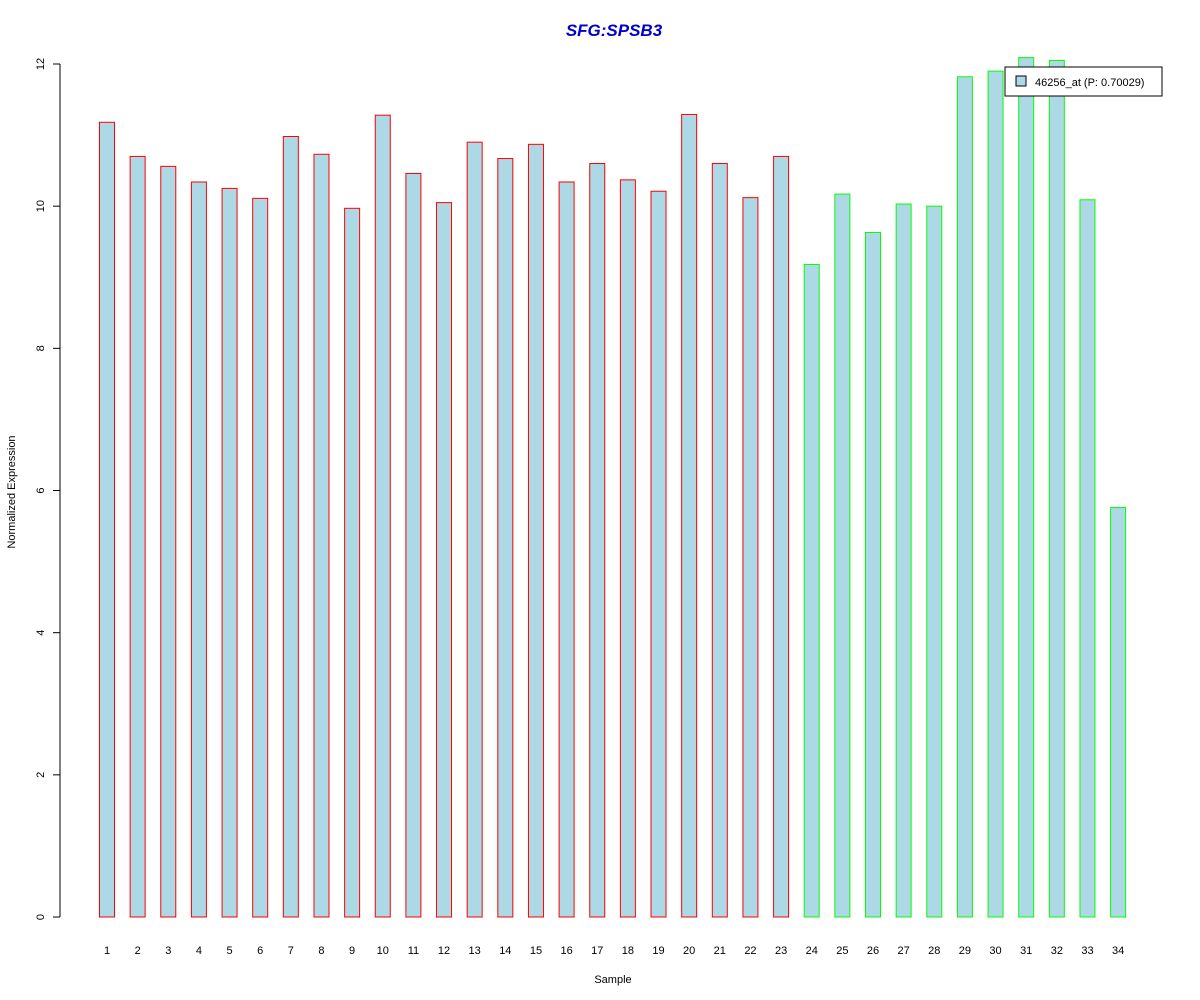 The image size is (1200, 1000). What do you see at coordinates (1118, 951) in the screenshot?
I see `x-tick-label: 34` at bounding box center [1118, 951].